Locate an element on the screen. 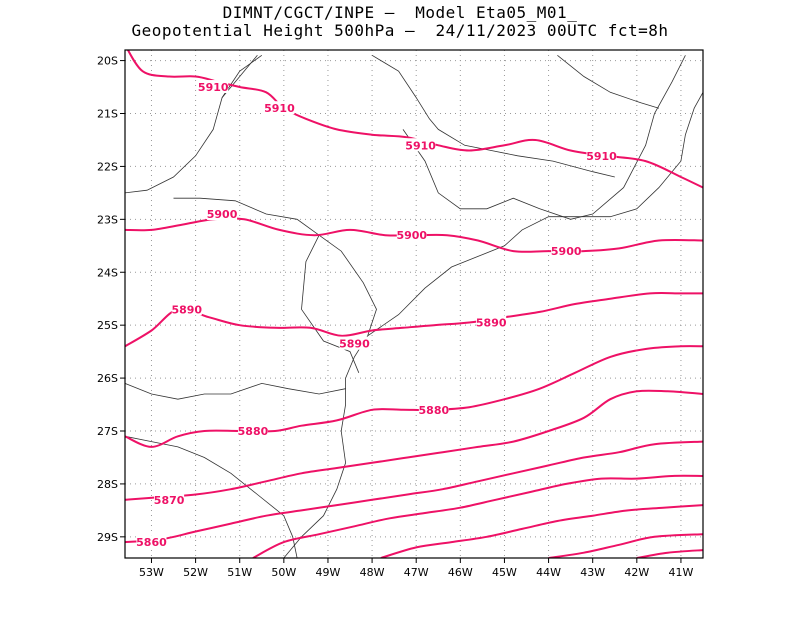 Image resolution: width=800 pixels, height=618 pixels. lon-tick-label: 53W is located at coordinates (151, 572).